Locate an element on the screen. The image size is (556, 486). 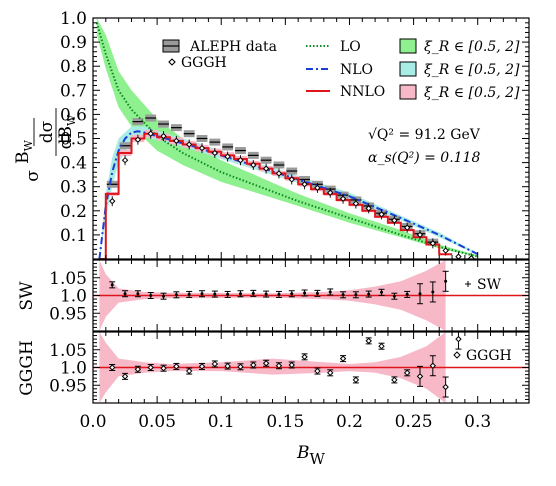
y-tick-label: 0.8 is located at coordinates (73, 67).